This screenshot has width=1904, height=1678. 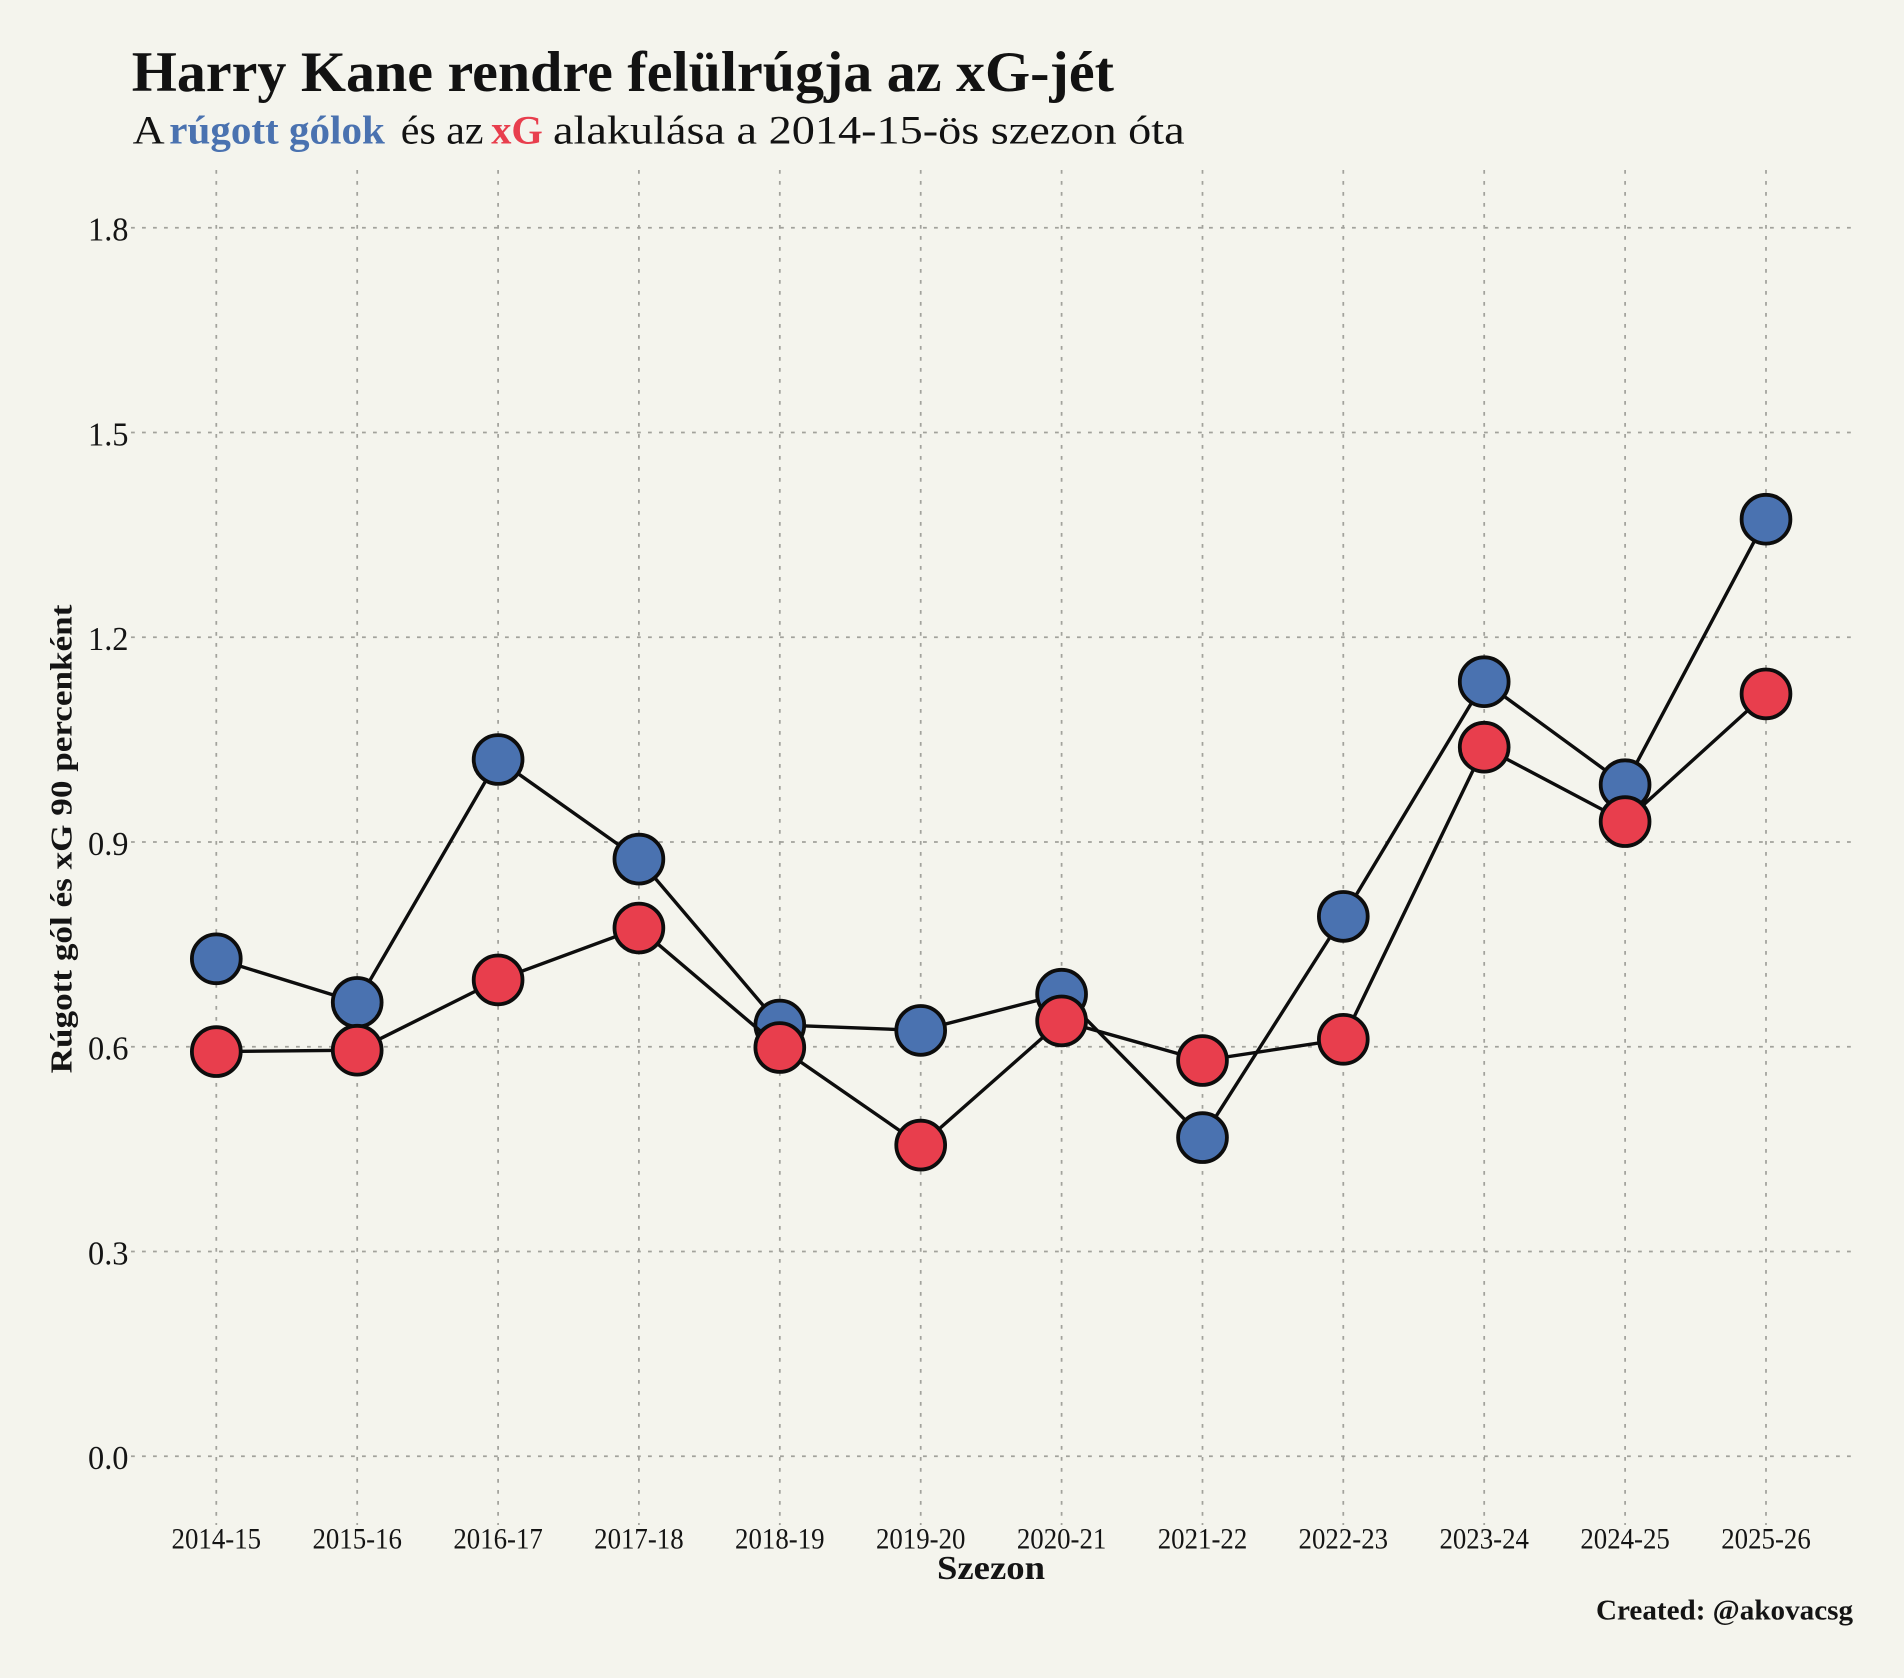 I want to click on svg-text: 2015-16, so click(x=357, y=1539).